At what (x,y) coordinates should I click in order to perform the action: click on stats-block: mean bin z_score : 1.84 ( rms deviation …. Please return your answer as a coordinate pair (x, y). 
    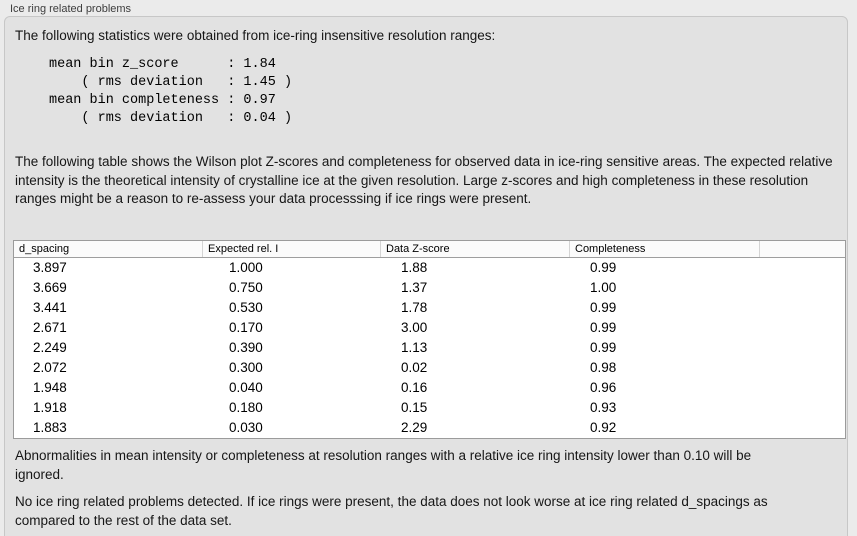
    Looking at the image, I should click on (171, 91).